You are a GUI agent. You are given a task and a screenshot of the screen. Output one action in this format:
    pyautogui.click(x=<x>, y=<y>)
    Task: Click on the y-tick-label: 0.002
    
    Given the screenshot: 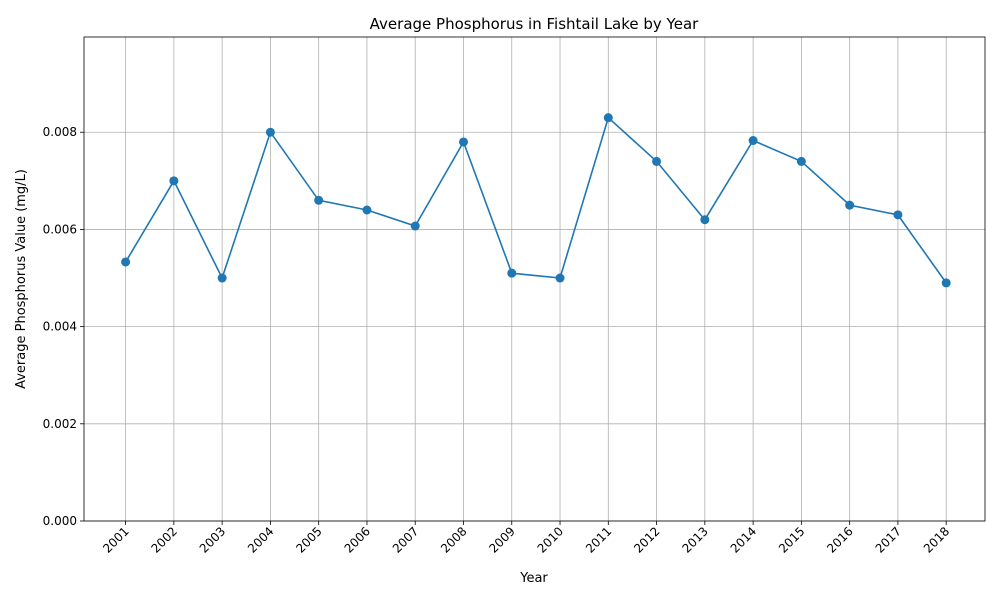 What is the action you would take?
    pyautogui.click(x=60, y=424)
    